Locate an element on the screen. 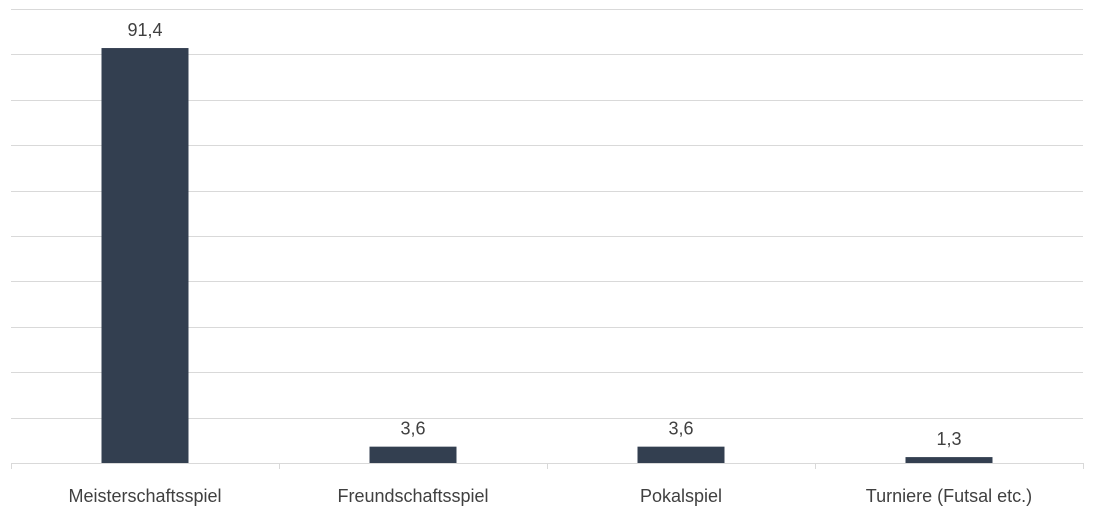 The width and height of the screenshot is (1094, 506). x-axis is located at coordinates (547, 466).